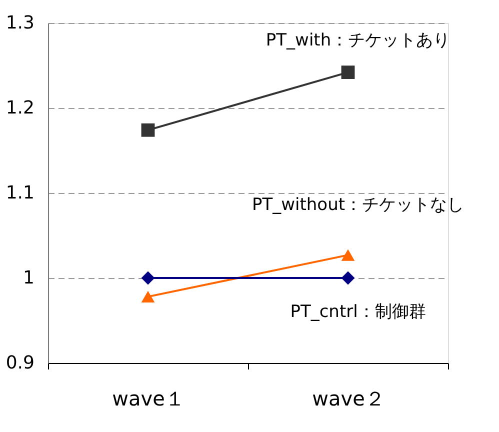 This screenshot has width=499, height=432. I want to click on y-tick-label: 1, so click(28, 278).